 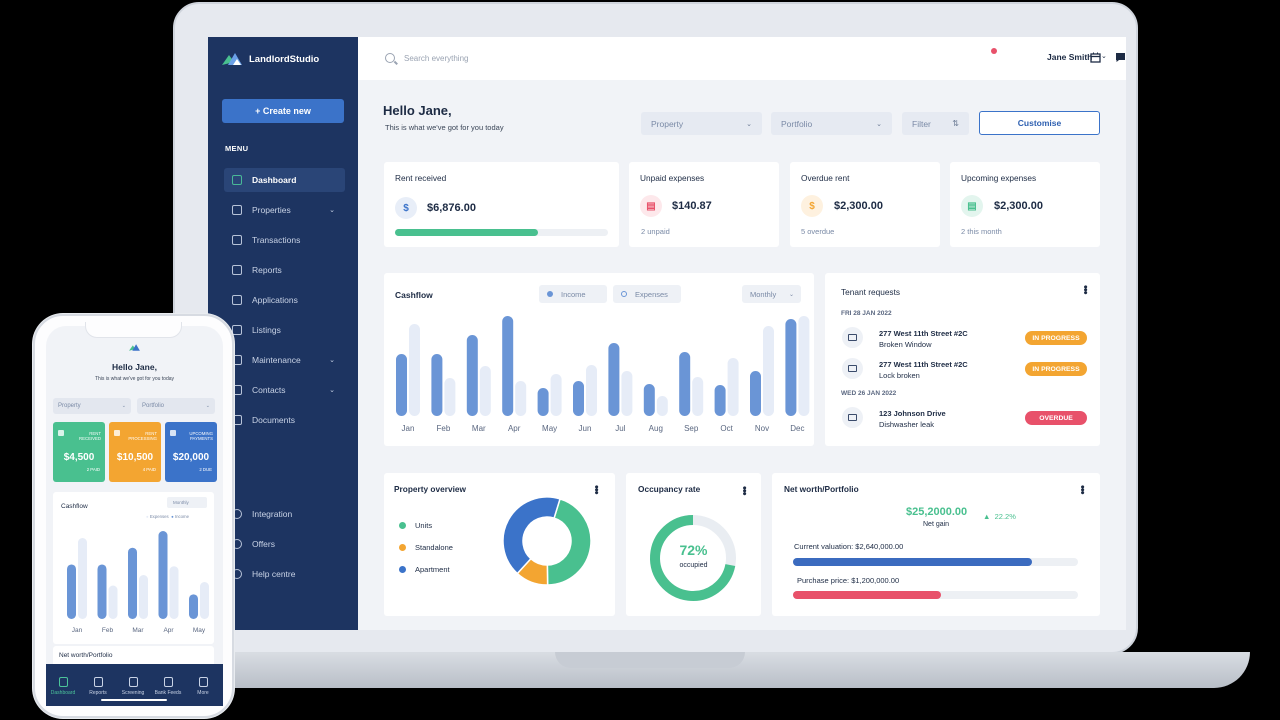 What do you see at coordinates (274, 574) in the screenshot?
I see `sidebar-item-label: Help centre` at bounding box center [274, 574].